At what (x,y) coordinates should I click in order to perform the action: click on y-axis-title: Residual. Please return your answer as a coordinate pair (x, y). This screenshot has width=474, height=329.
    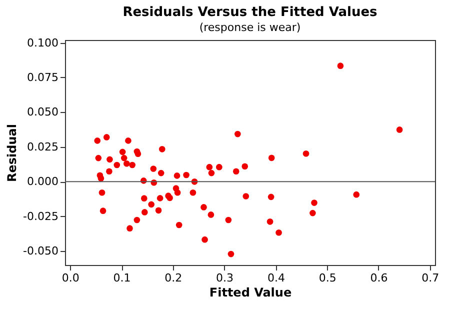
    Looking at the image, I should click on (12, 153).